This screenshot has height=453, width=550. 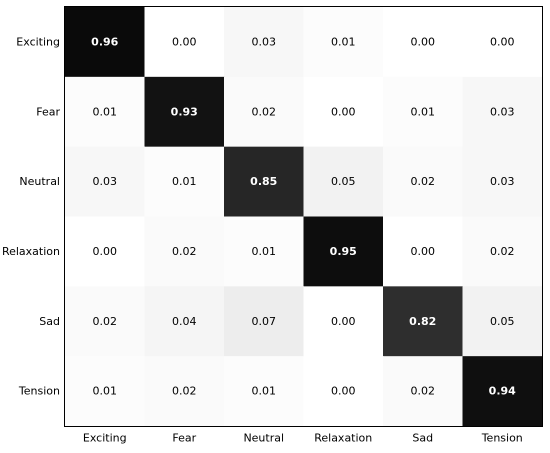 I want to click on heatmap-cell-tension-tension, so click(x=502, y=391).